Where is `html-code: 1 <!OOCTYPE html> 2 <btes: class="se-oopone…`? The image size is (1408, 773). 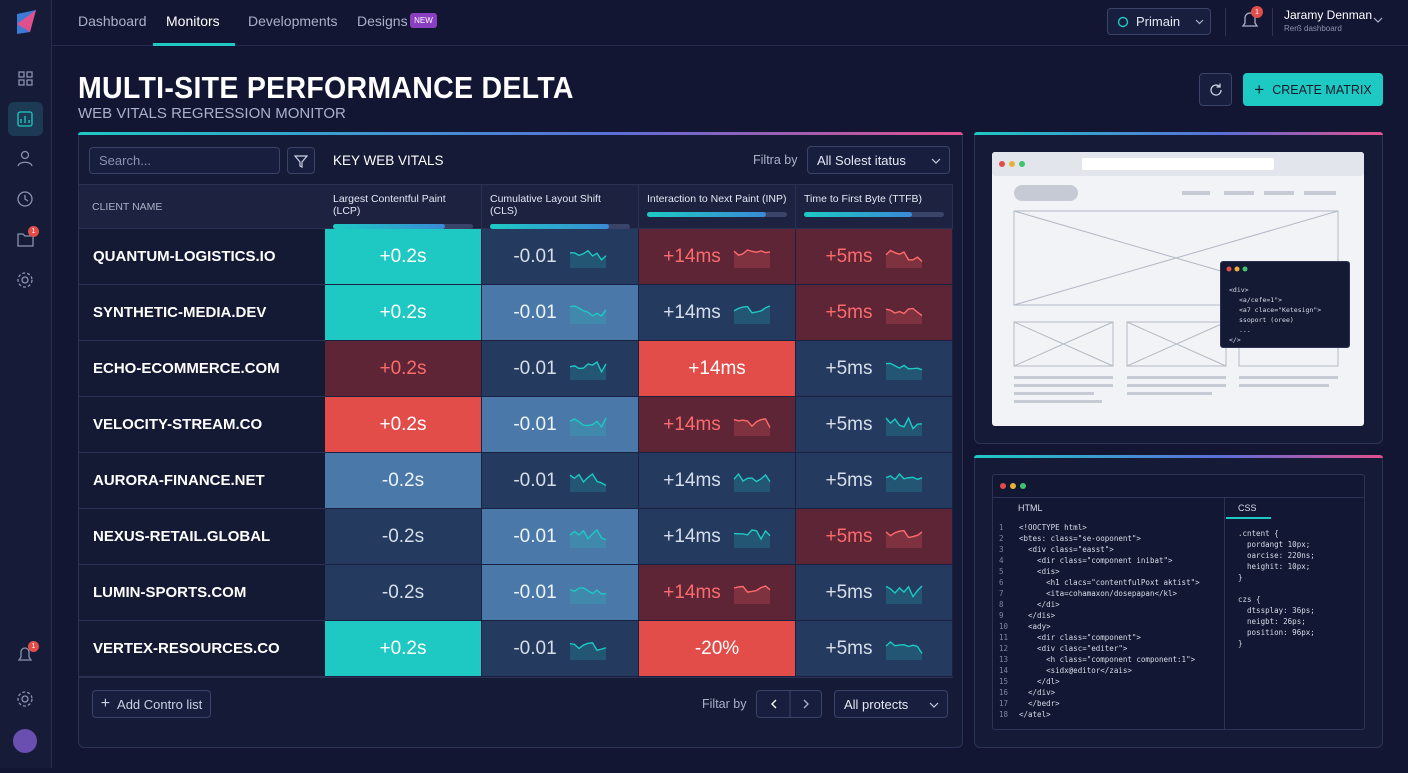
html-code: 1 <!OOCTYPE html> 2 <btes: class="se-oopone… is located at coordinates (1099, 621).